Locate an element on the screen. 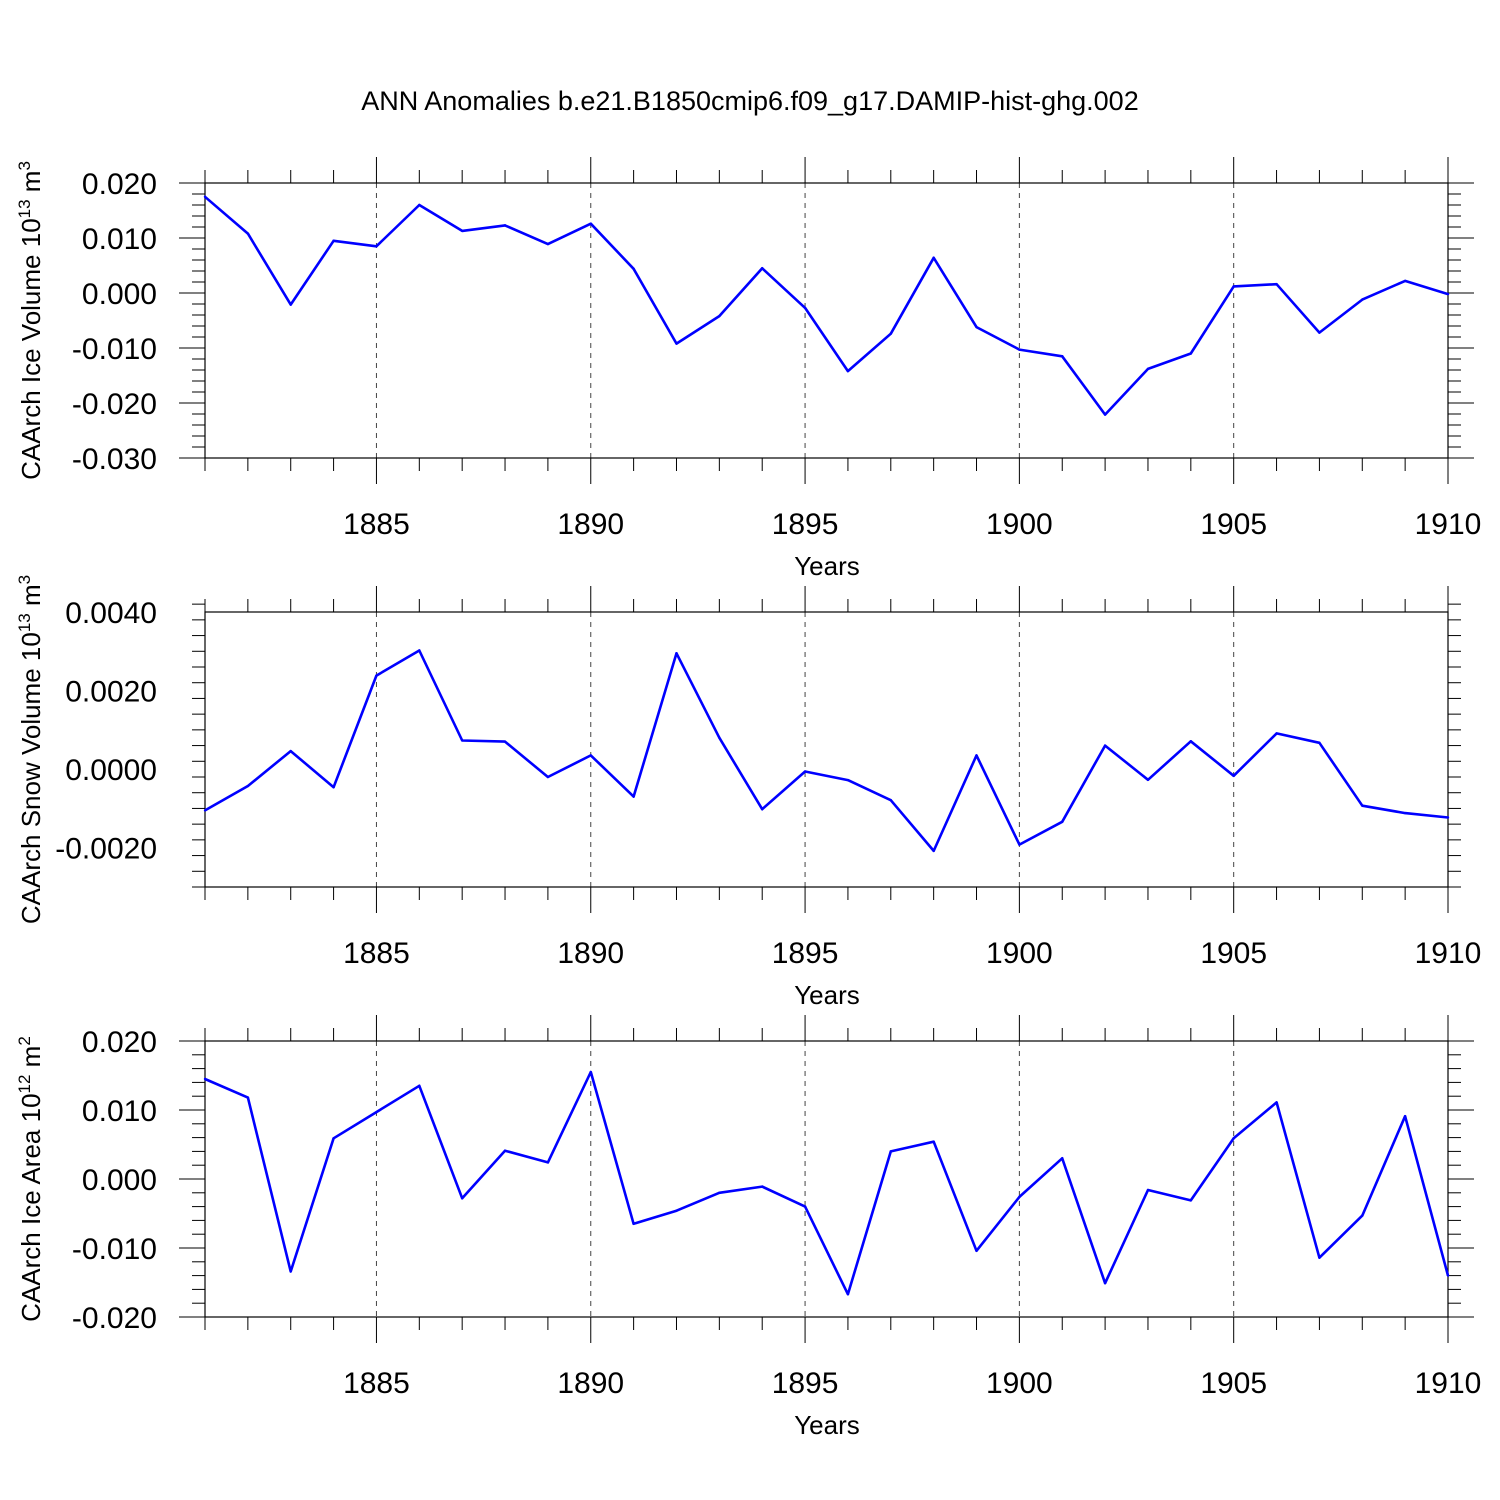  y-tick-label: 0.0040 is located at coordinates (111, 613).